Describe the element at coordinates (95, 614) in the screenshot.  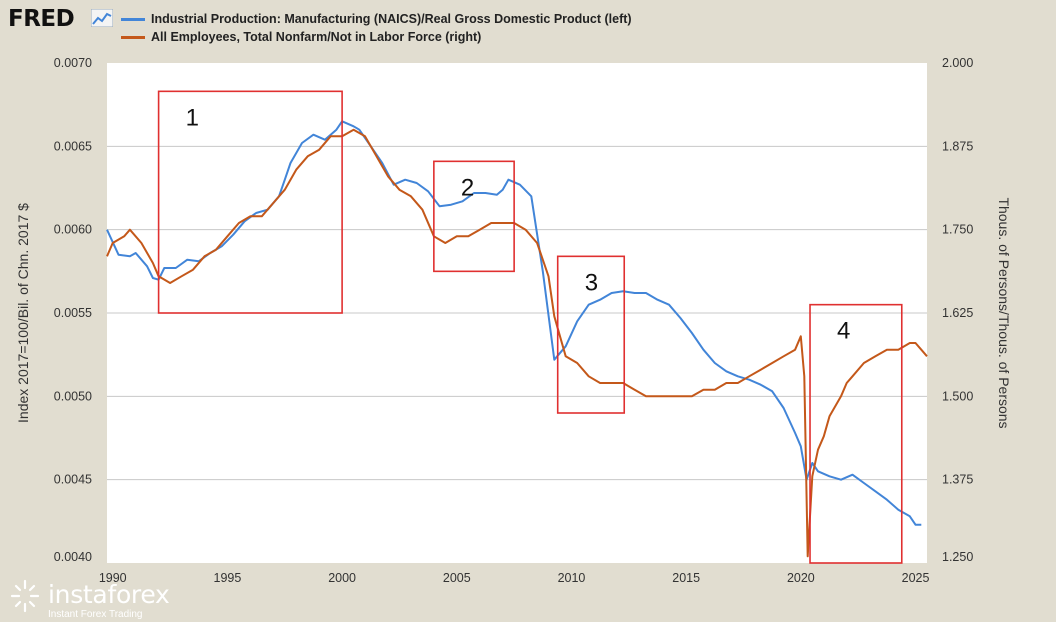
I see `watermark-tagline: Instant Forex Trading` at that location.